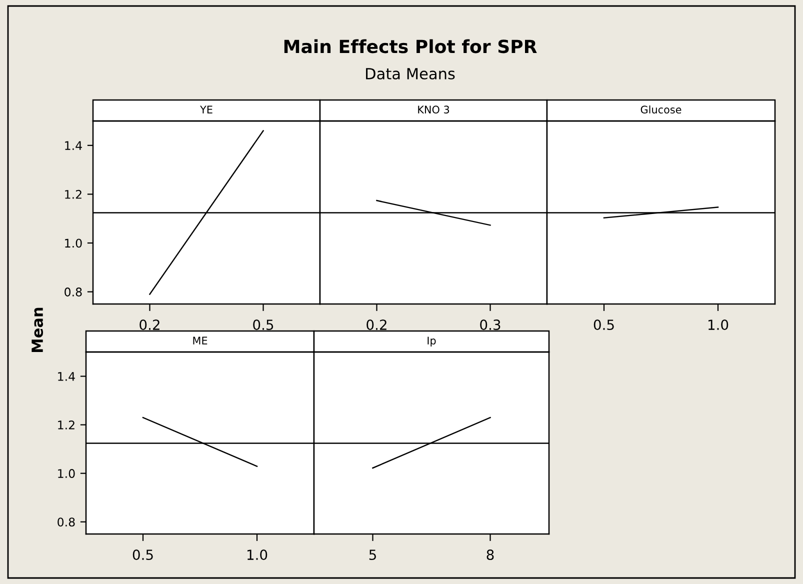 The width and height of the screenshot is (803, 584). What do you see at coordinates (432, 341) in the screenshot?
I see `chart-title: Ip` at bounding box center [432, 341].